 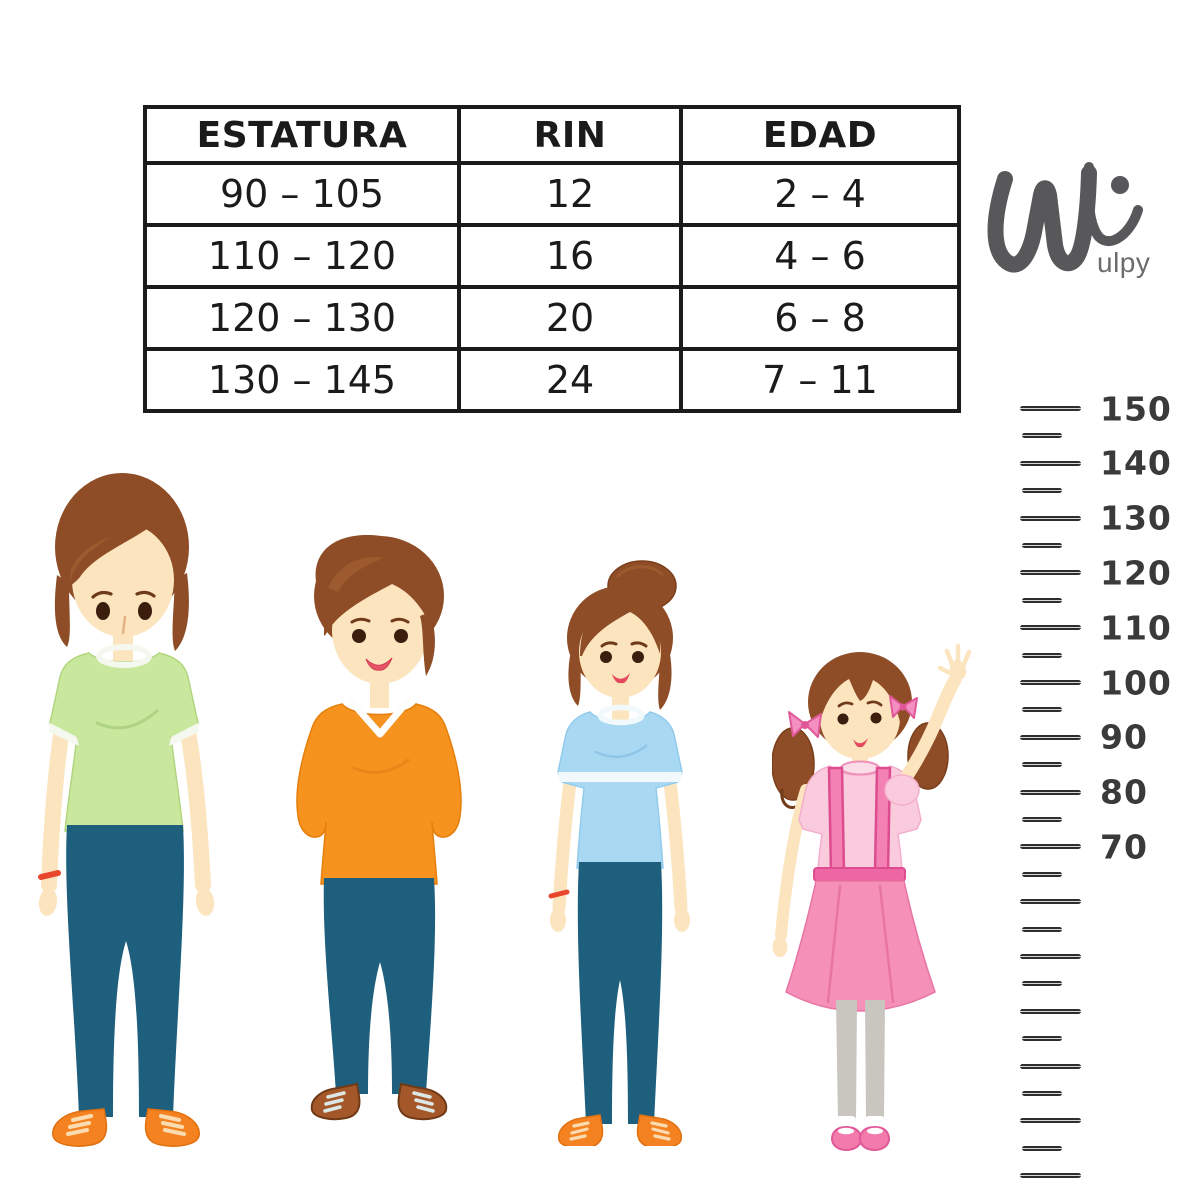 I want to click on brand-logo: ulpy, so click(x=1077, y=220).